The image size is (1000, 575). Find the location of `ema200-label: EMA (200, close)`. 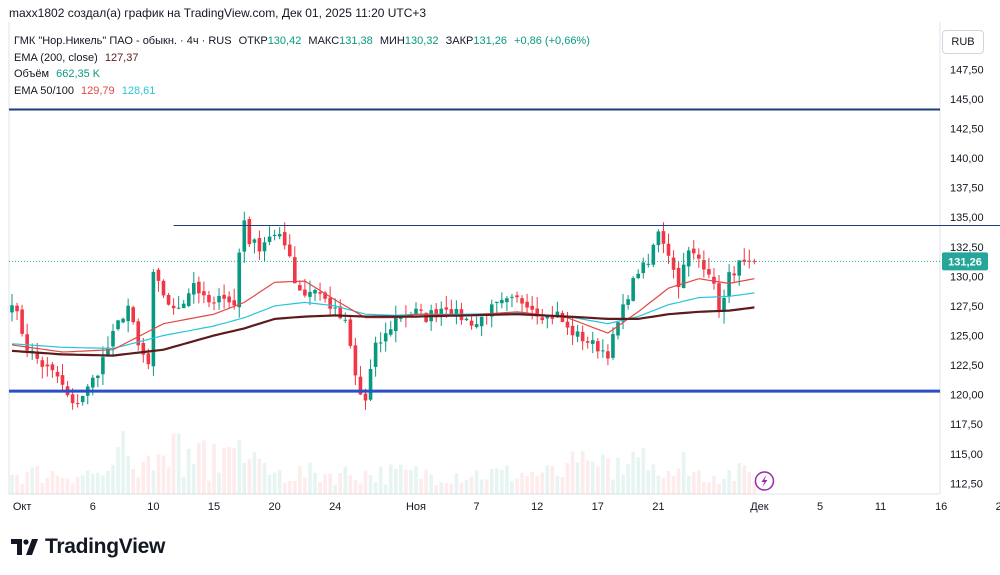

ema200-label: EMA (200, close) is located at coordinates (56, 57).